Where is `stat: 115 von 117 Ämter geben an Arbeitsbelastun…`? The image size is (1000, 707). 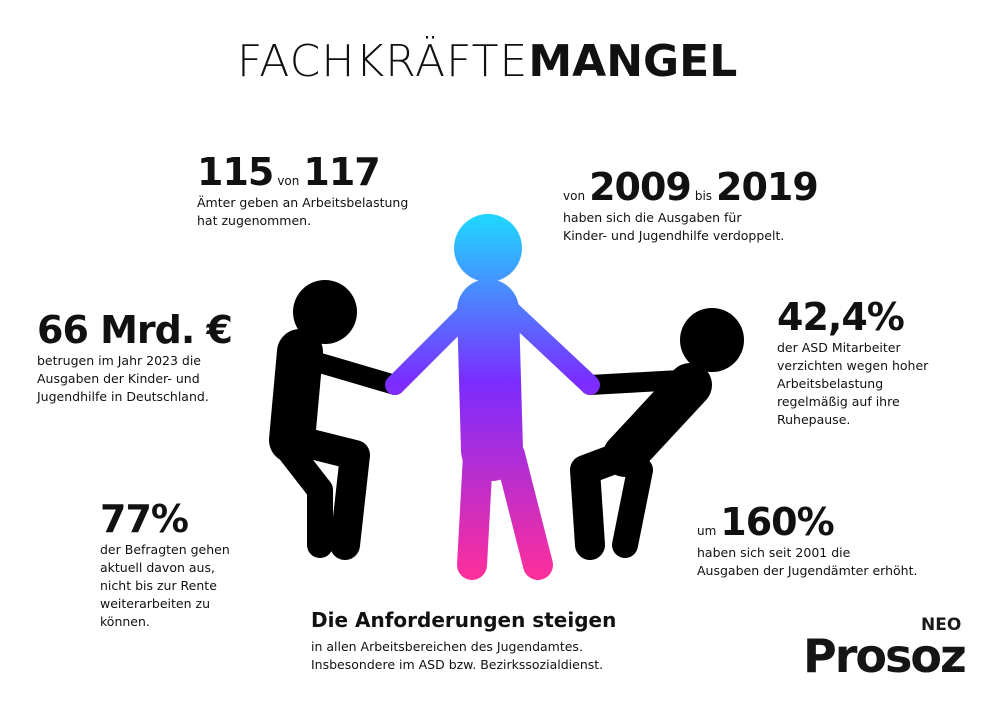 stat: 115 von 117 Ämter geben an Arbeitsbelastun… is located at coordinates (302, 190).